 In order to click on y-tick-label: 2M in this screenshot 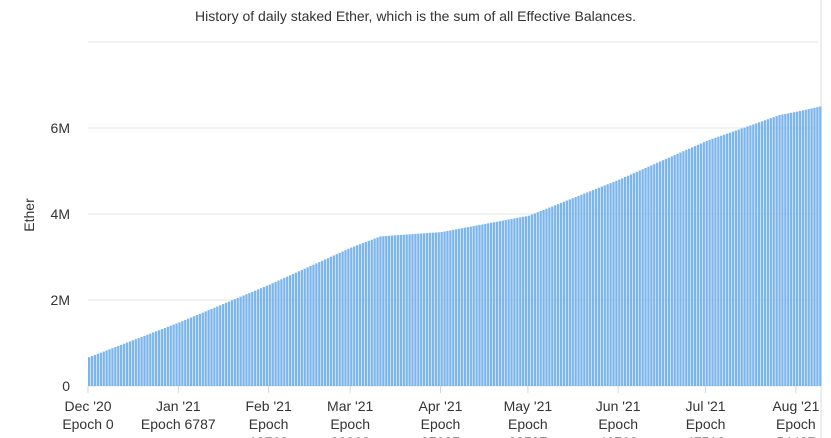, I will do `click(60, 300)`.